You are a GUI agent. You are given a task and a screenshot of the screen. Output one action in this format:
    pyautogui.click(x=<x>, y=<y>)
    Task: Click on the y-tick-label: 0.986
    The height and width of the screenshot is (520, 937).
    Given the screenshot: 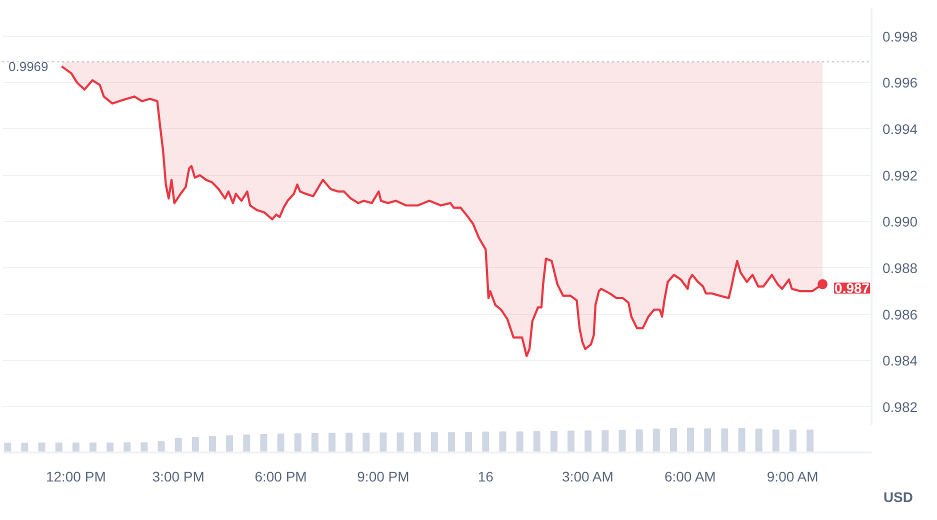 What is the action you would take?
    pyautogui.click(x=900, y=314)
    